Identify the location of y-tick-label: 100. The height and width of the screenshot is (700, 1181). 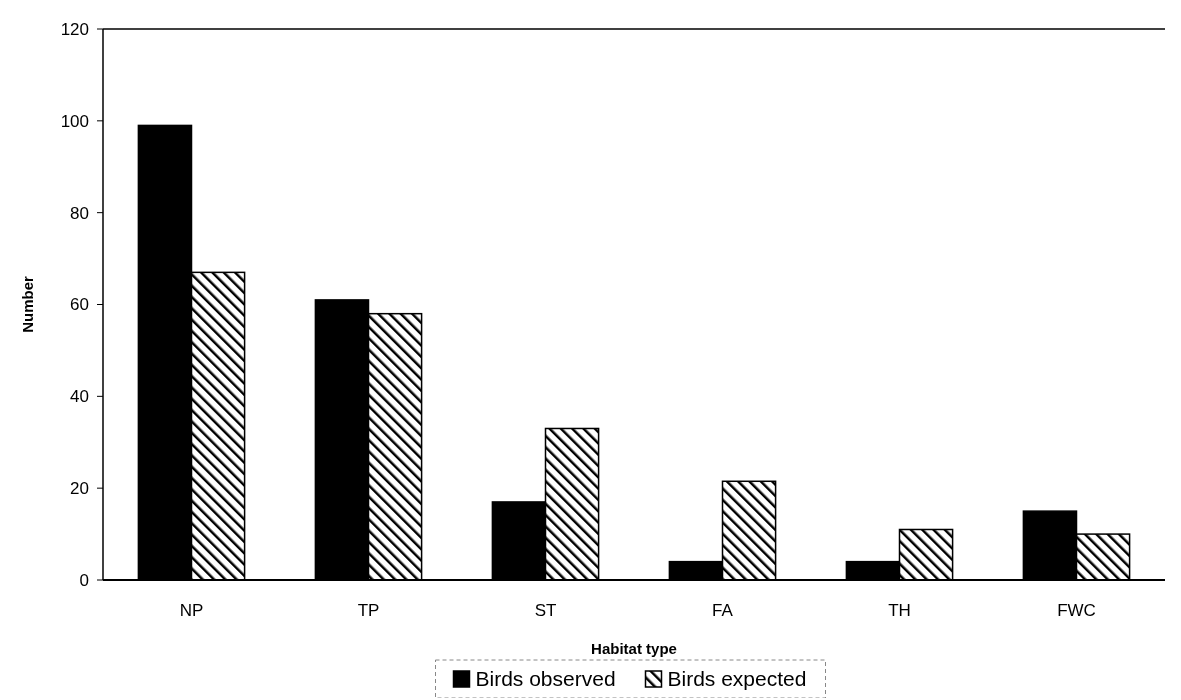
(74, 121).